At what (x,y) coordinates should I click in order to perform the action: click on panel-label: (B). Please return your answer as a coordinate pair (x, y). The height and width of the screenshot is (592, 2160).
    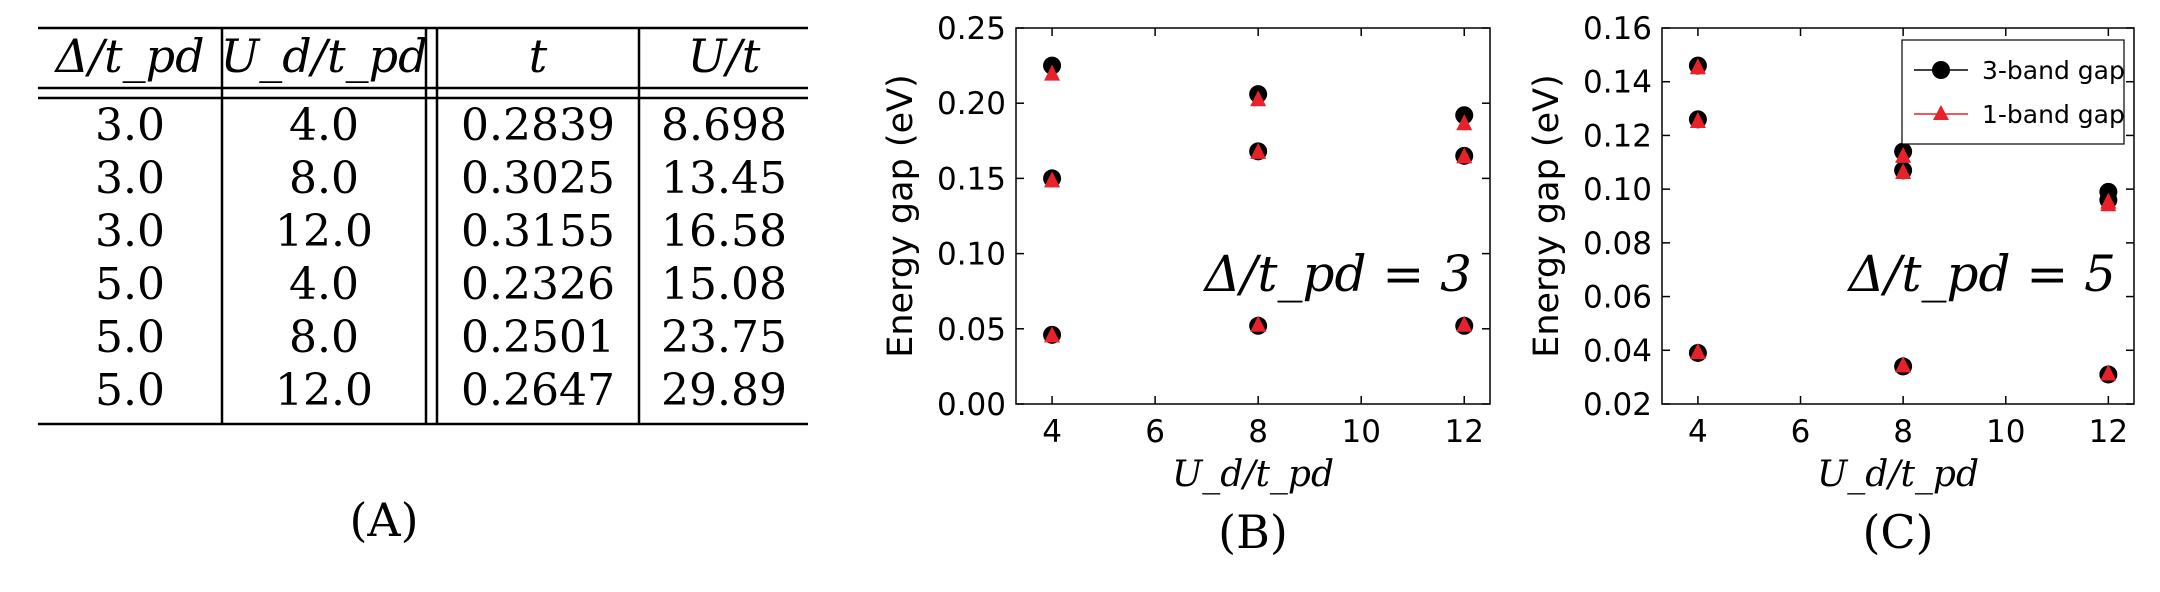
    Looking at the image, I should click on (1253, 532).